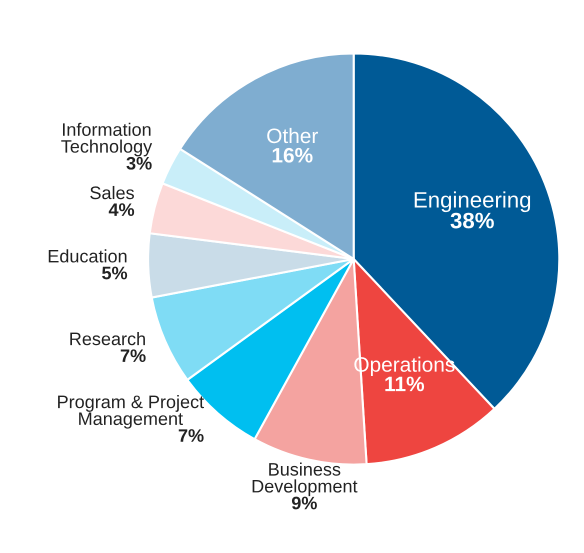  What do you see at coordinates (121, 209) in the screenshot?
I see `data-label: 4%` at bounding box center [121, 209].